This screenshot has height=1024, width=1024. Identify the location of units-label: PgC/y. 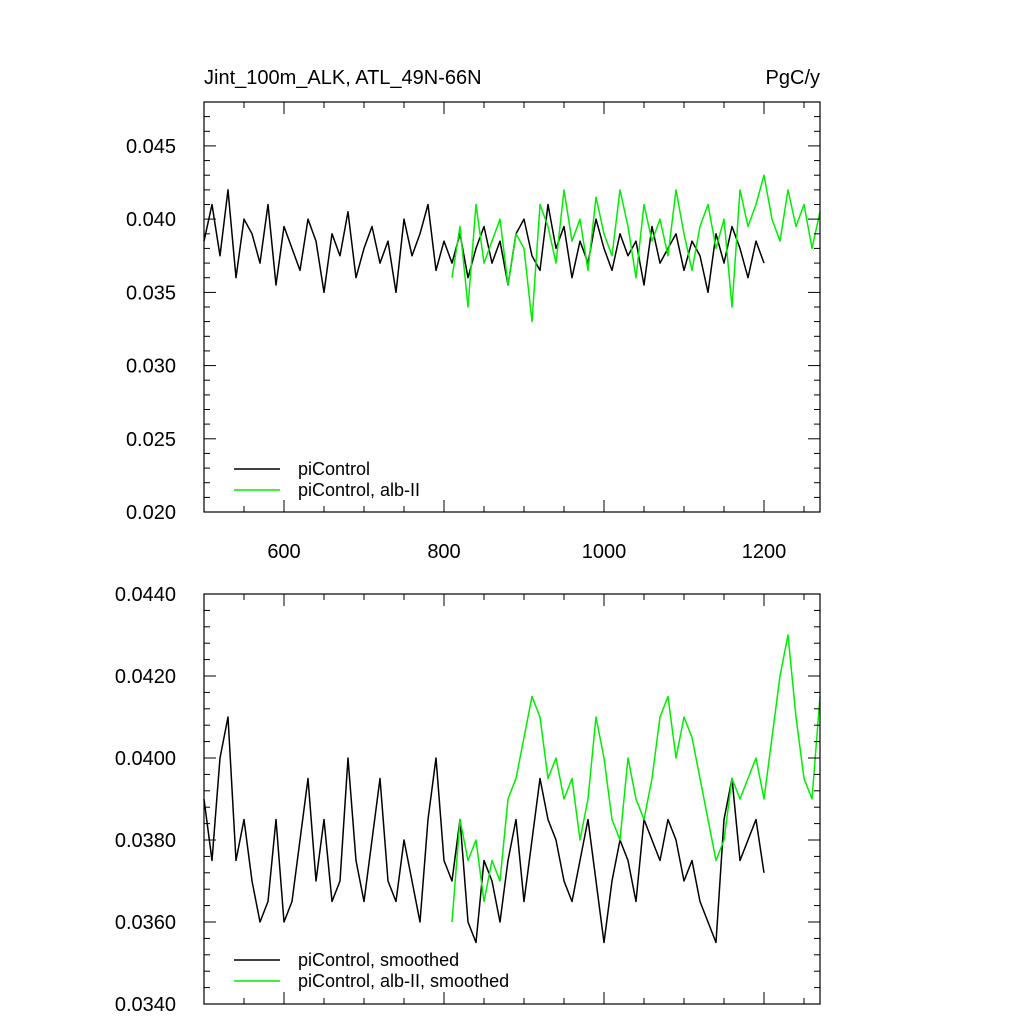
(793, 78).